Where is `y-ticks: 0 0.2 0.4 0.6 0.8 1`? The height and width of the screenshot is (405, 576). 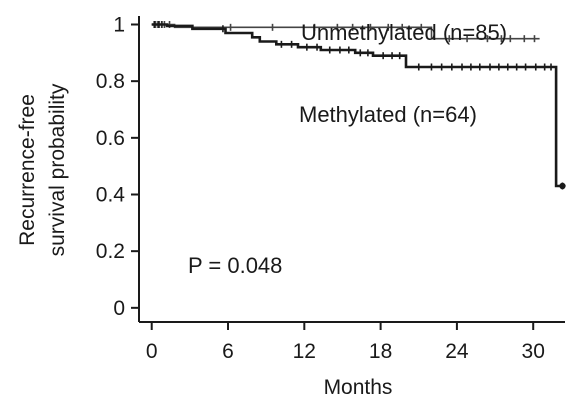
y-ticks: 0 0.2 0.4 0.6 0.8 1 is located at coordinates (117, 167).